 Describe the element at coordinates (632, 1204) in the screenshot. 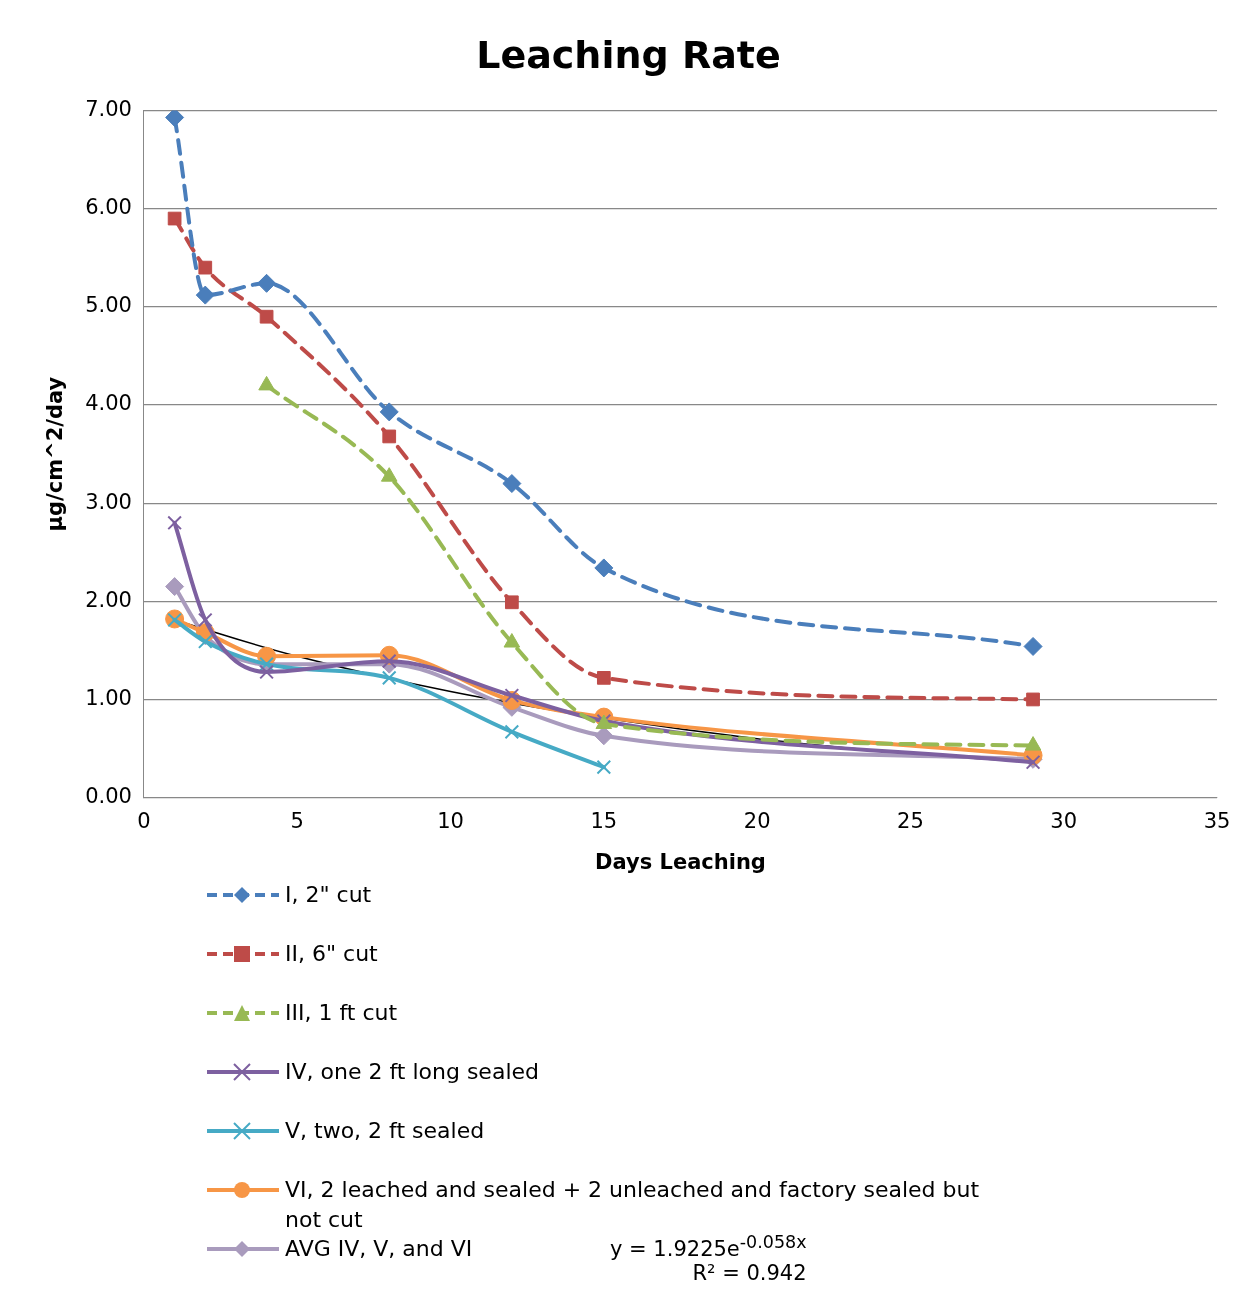

I see `legend-label: VI, 2 leached and sealed + 2 unleached and factory sealed but not cut` at that location.